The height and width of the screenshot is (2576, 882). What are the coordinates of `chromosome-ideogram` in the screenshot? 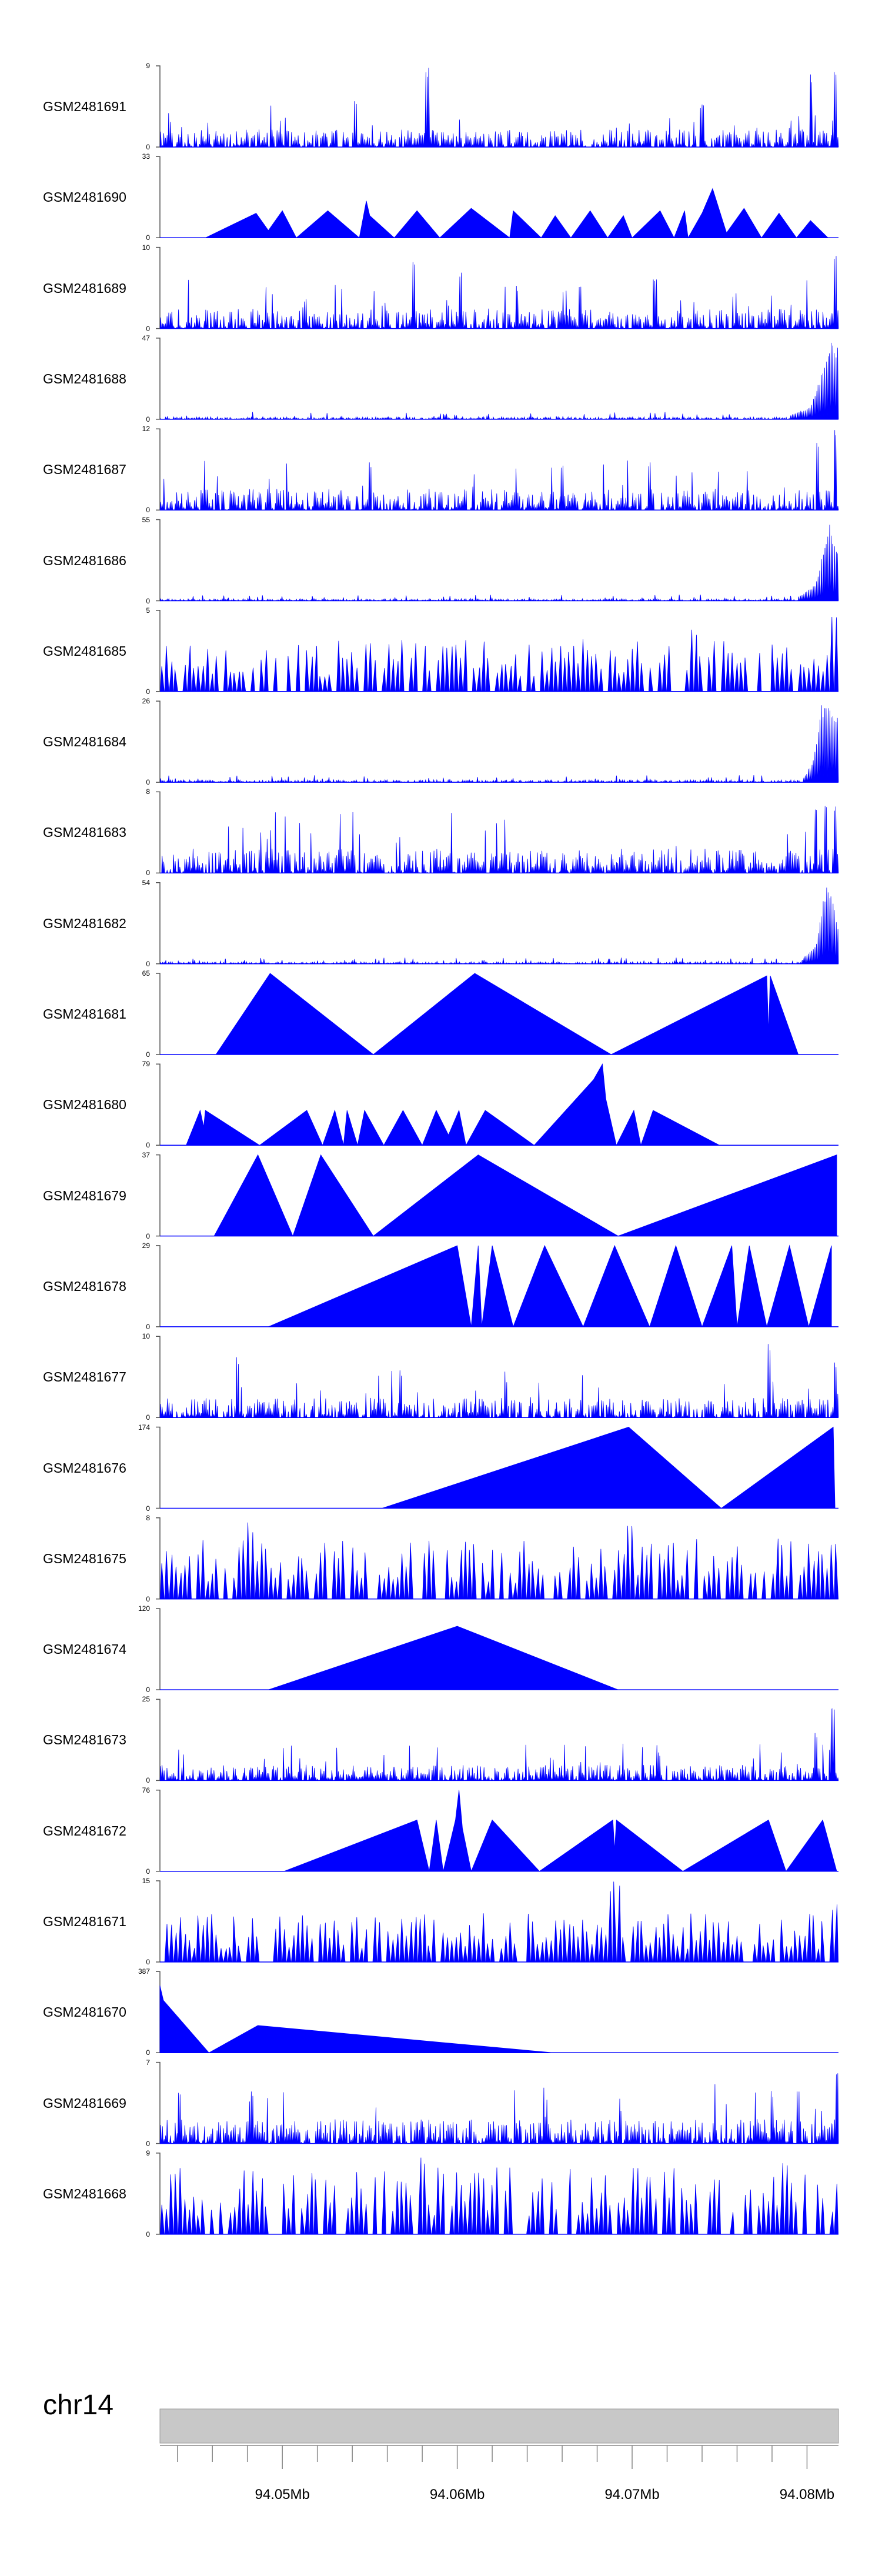 It's located at (499, 2426).